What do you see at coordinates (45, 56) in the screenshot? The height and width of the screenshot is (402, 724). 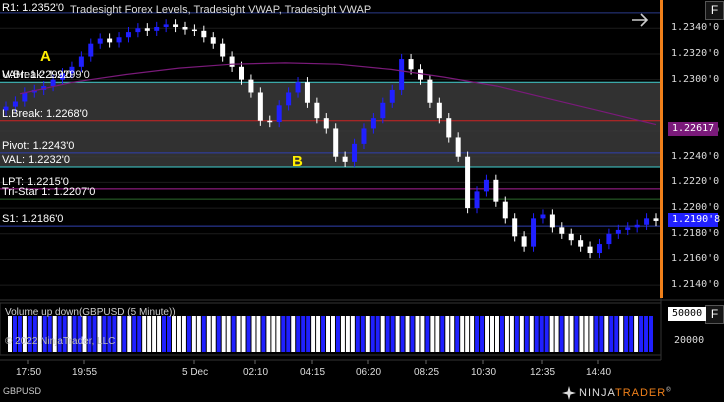 I see `annotation-a: A` at bounding box center [45, 56].